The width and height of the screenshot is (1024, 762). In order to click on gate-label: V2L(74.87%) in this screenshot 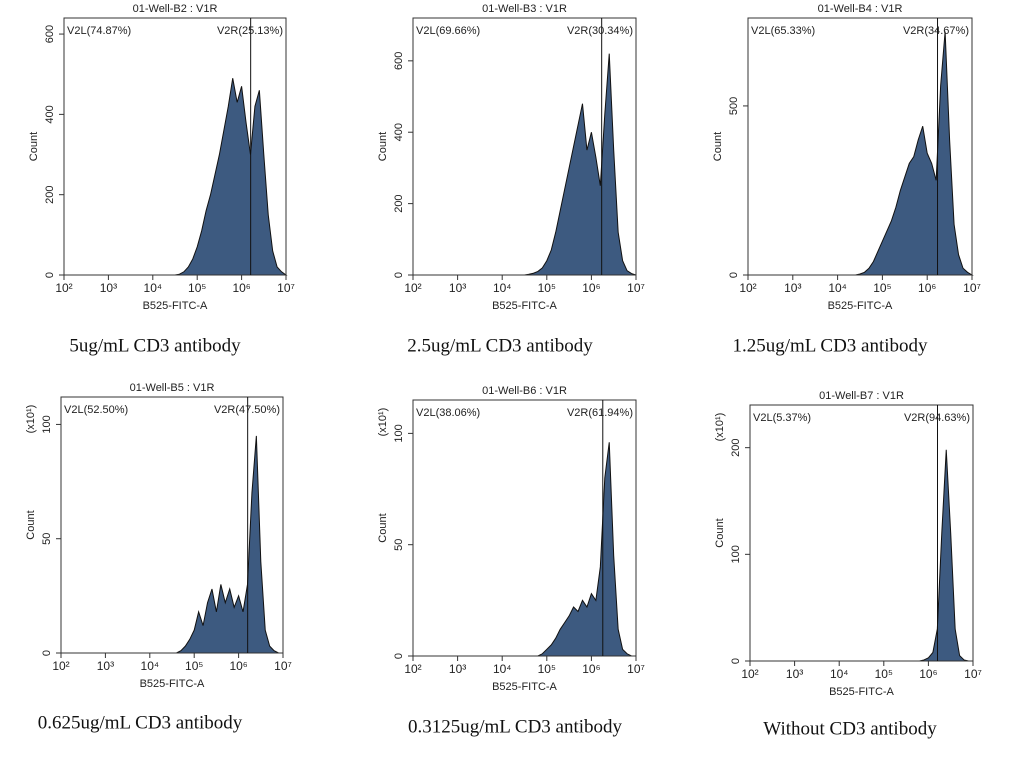, I will do `click(99, 31)`.